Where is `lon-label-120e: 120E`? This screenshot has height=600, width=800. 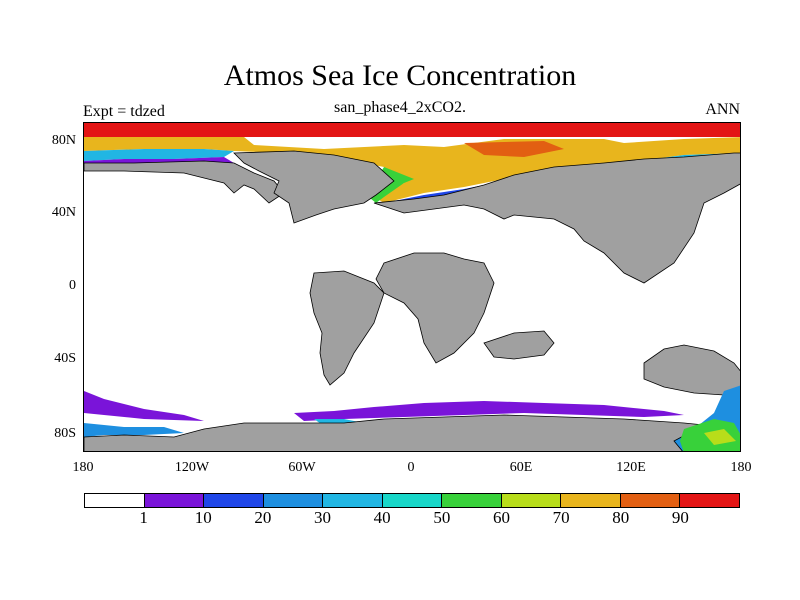 lon-label-120e: 120E is located at coordinates (631, 467).